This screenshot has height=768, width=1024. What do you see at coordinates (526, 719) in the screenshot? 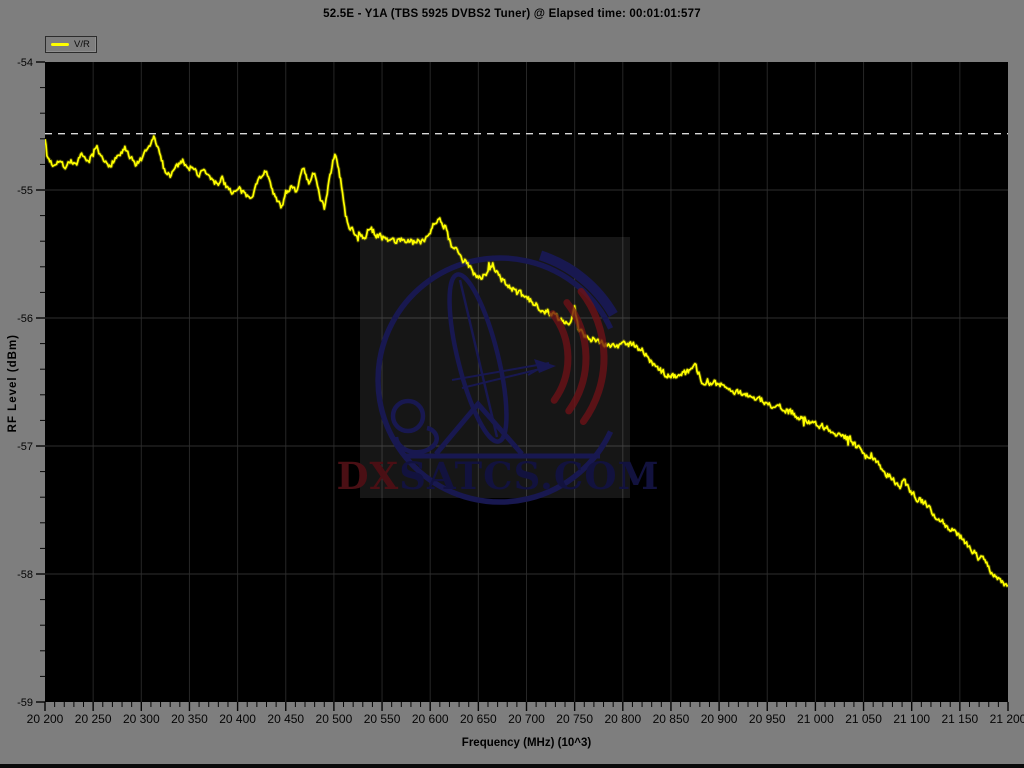
I see `x-tick-label: 20 700` at bounding box center [526, 719].